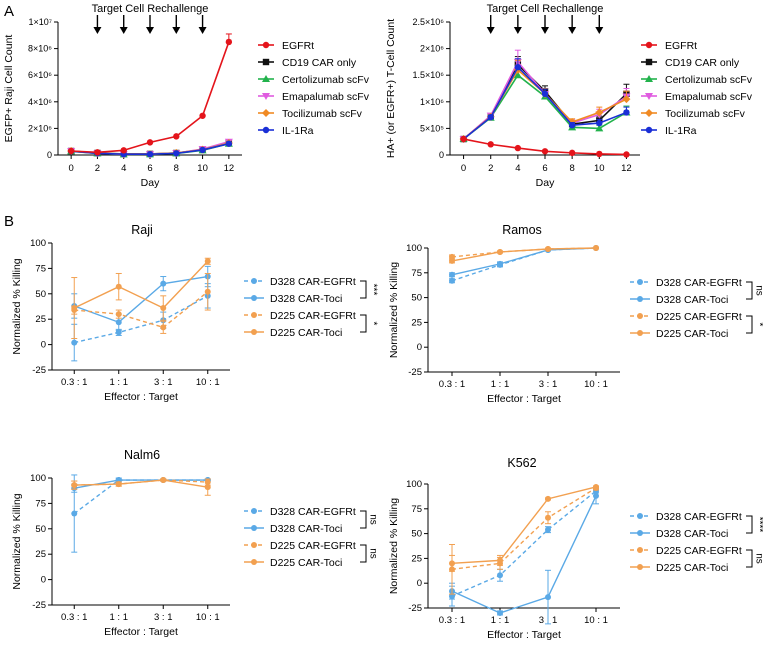 The height and width of the screenshot is (645, 763). I want to click on x-axis-title: Day, so click(150, 183).